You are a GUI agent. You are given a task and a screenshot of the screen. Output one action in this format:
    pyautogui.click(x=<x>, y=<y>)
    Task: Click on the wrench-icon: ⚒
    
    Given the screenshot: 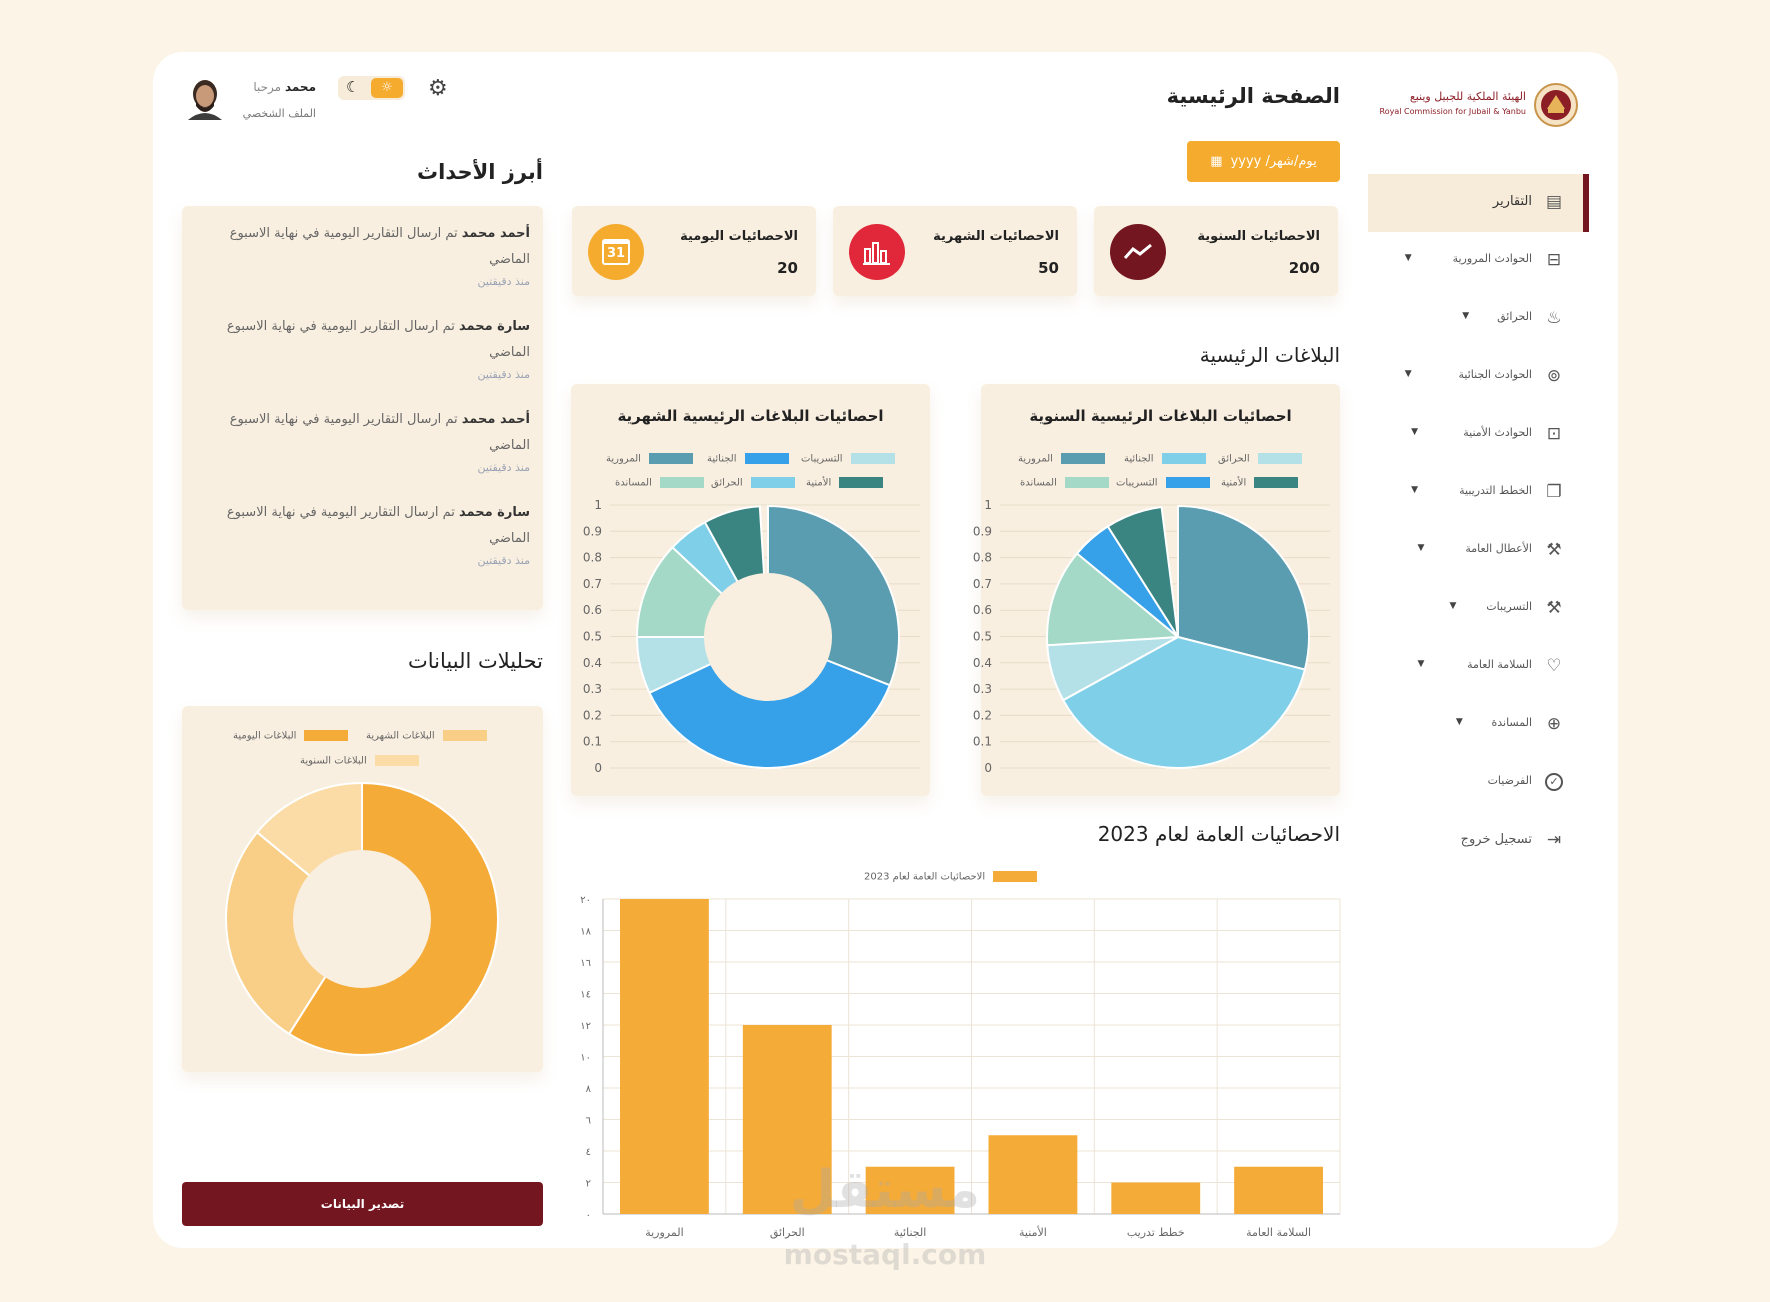 What is the action you would take?
    pyautogui.click(x=1554, y=550)
    